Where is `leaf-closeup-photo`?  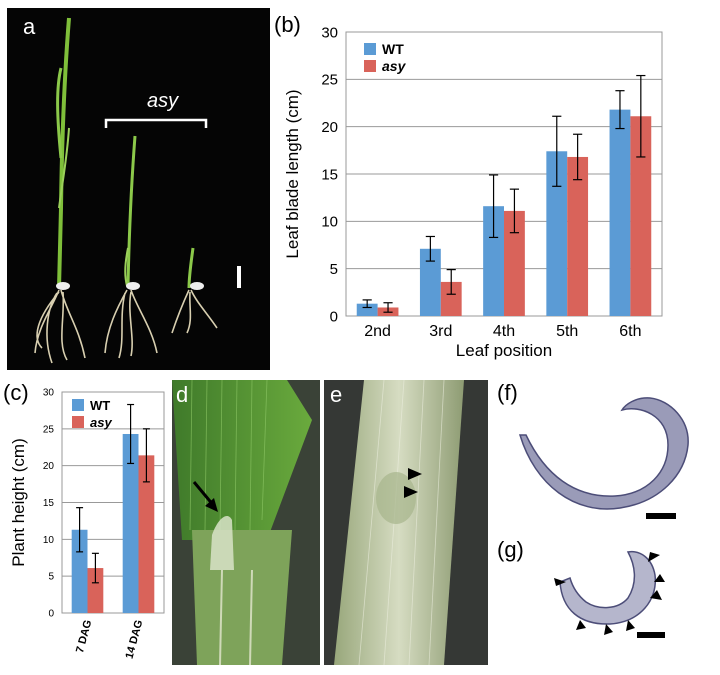
leaf-closeup-photo is located at coordinates (246, 522).